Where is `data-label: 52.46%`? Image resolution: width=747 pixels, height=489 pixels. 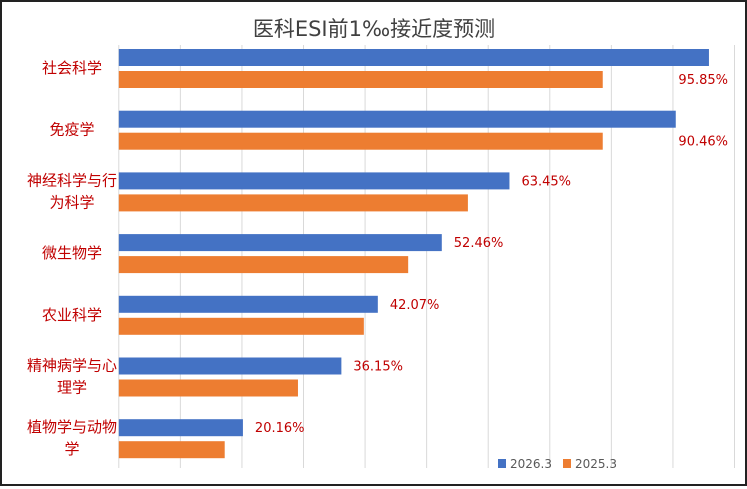 data-label: 52.46% is located at coordinates (479, 243).